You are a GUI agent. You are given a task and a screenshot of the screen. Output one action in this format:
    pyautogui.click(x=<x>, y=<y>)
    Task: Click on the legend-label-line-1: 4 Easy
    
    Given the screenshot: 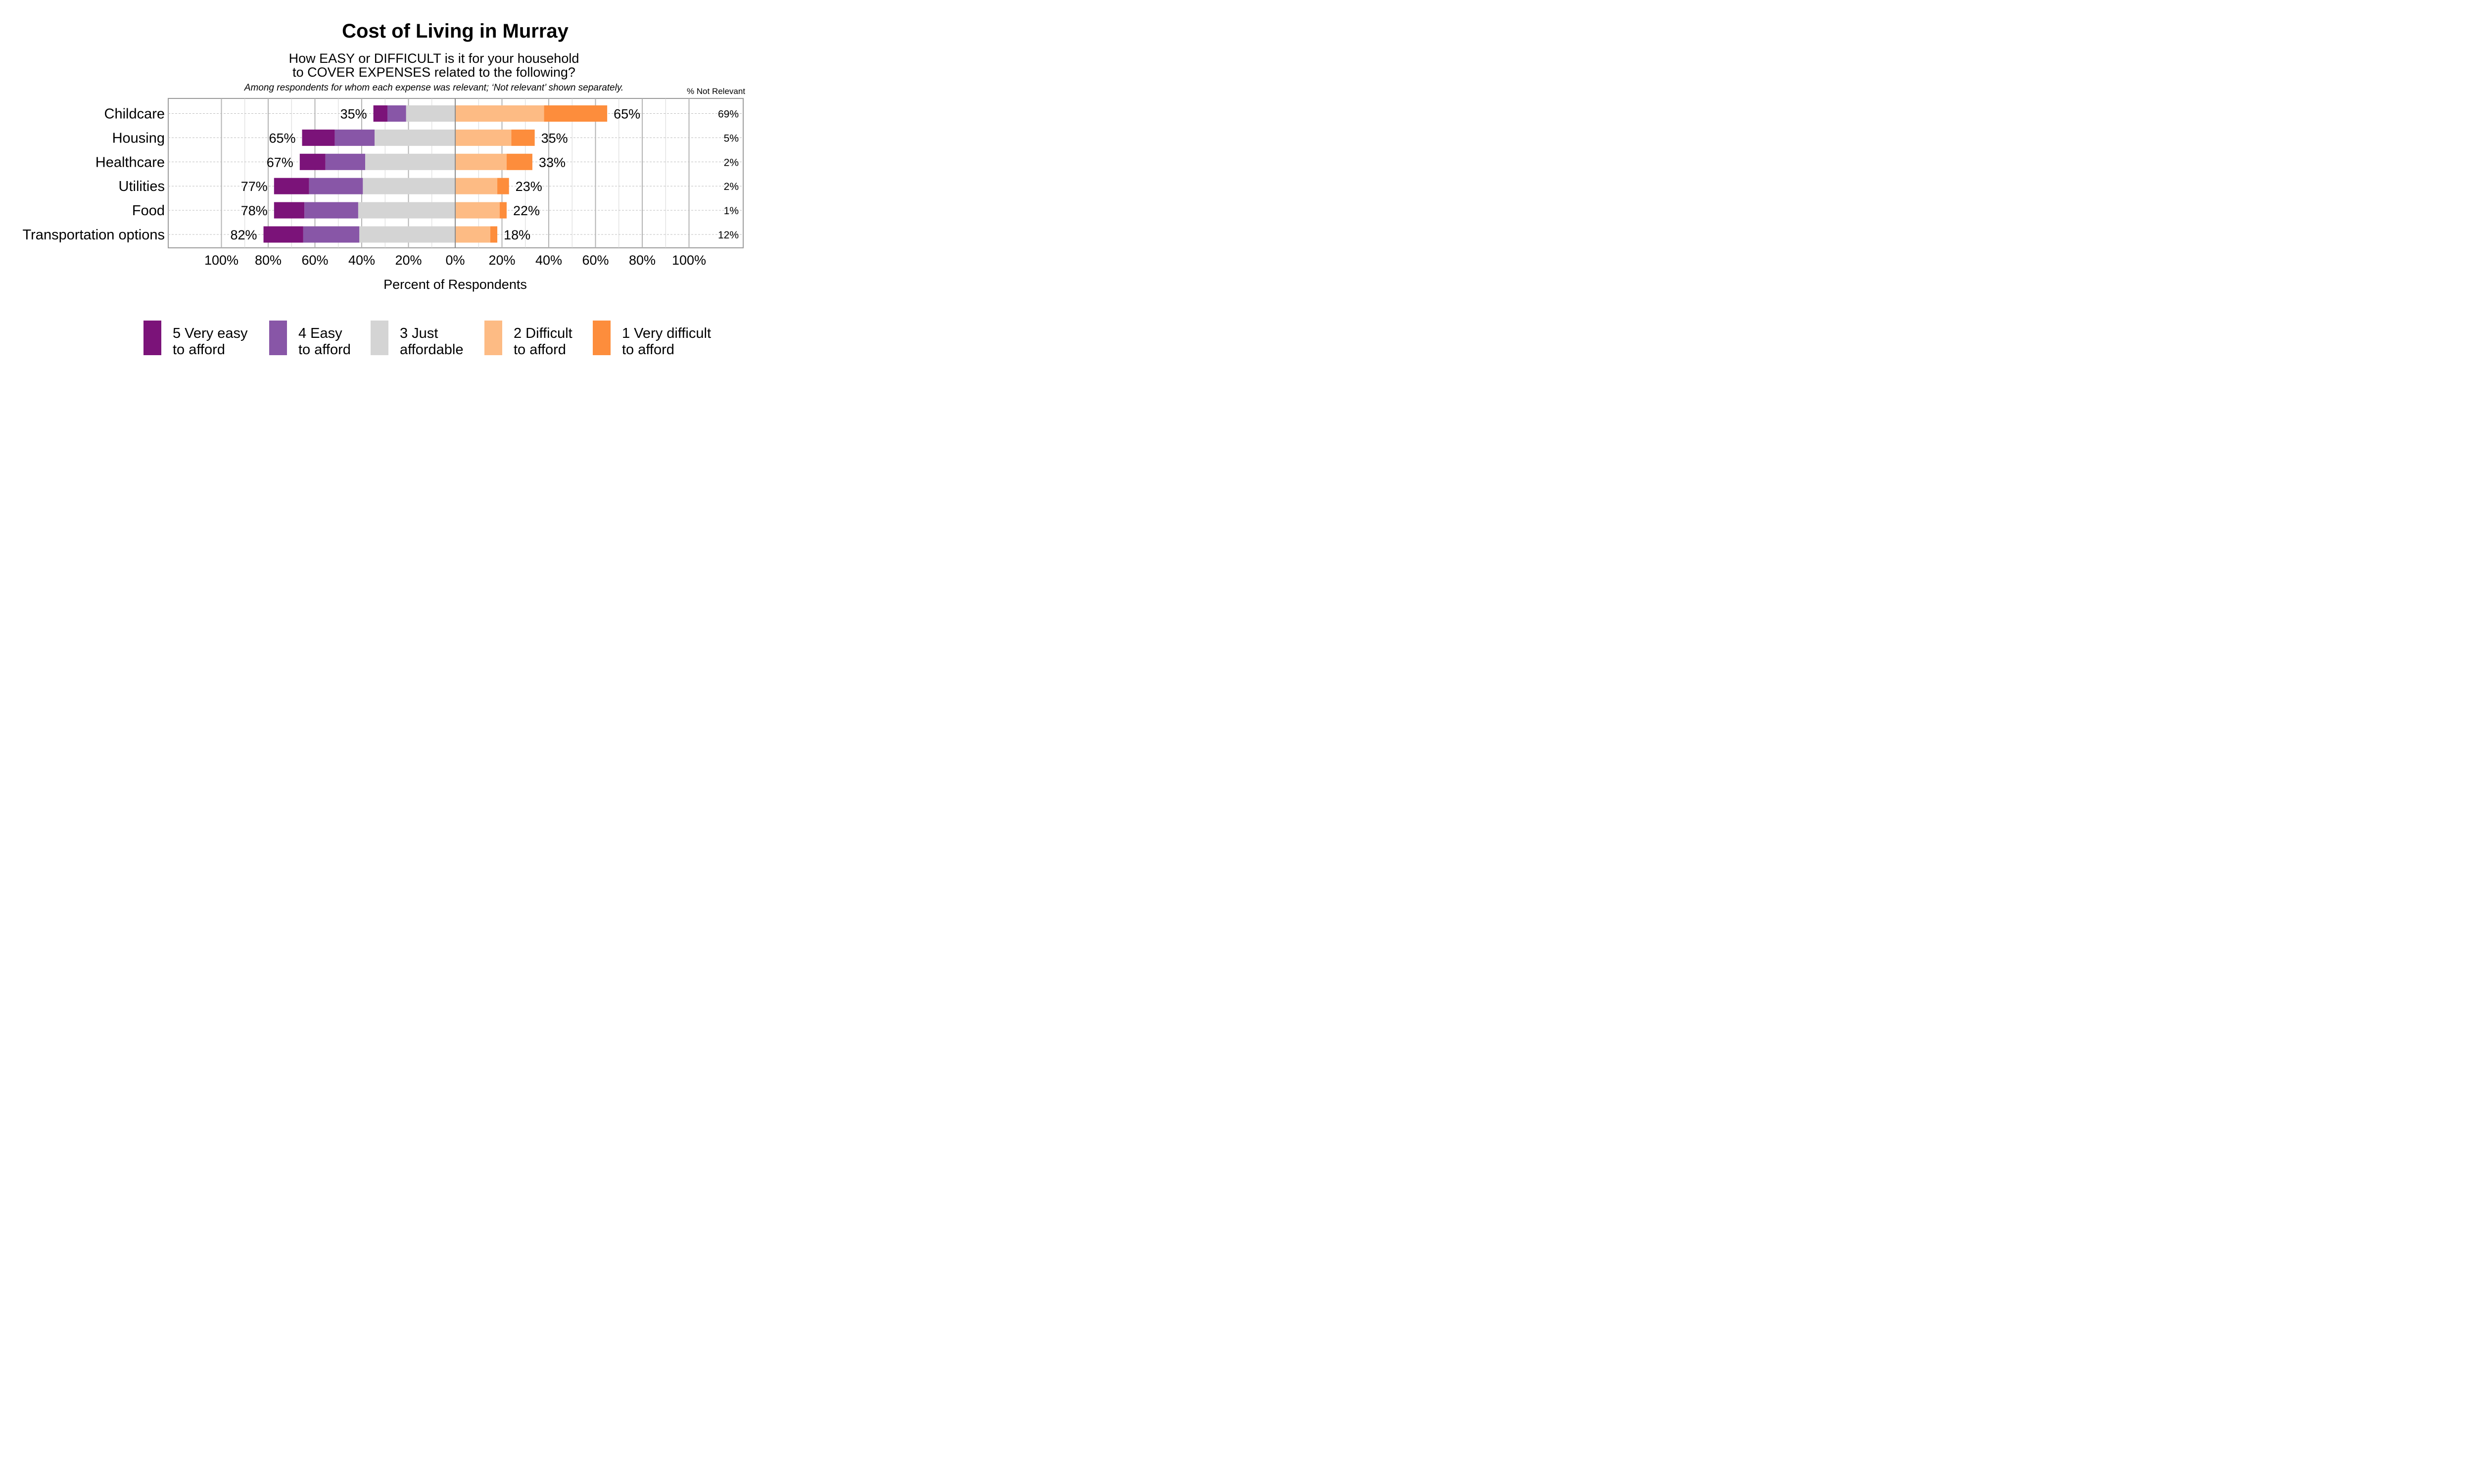 What is the action you would take?
    pyautogui.click(x=320, y=333)
    